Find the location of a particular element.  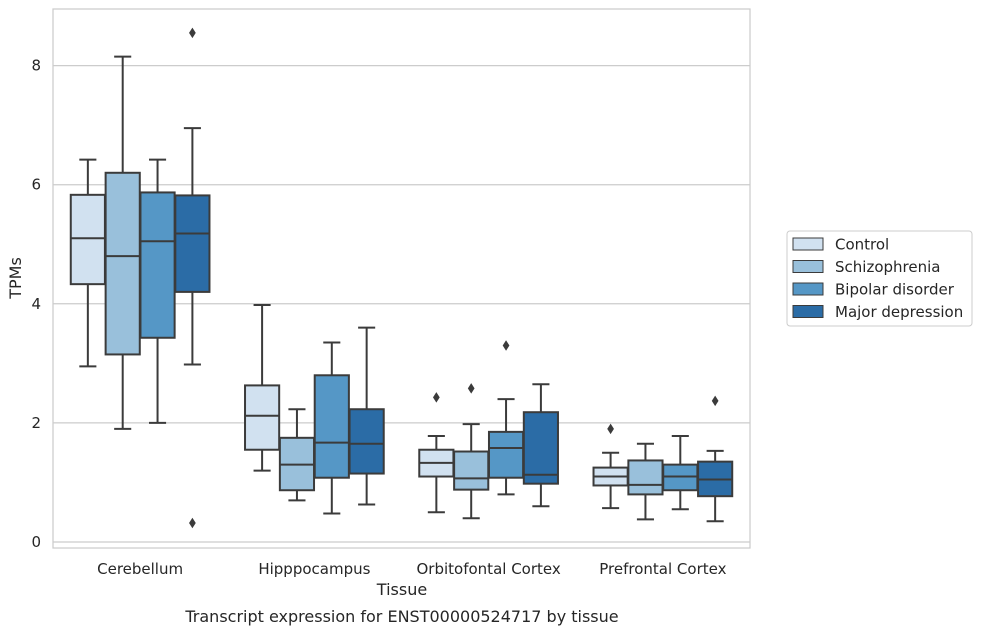

y-tick-label: 4 is located at coordinates (36, 304).